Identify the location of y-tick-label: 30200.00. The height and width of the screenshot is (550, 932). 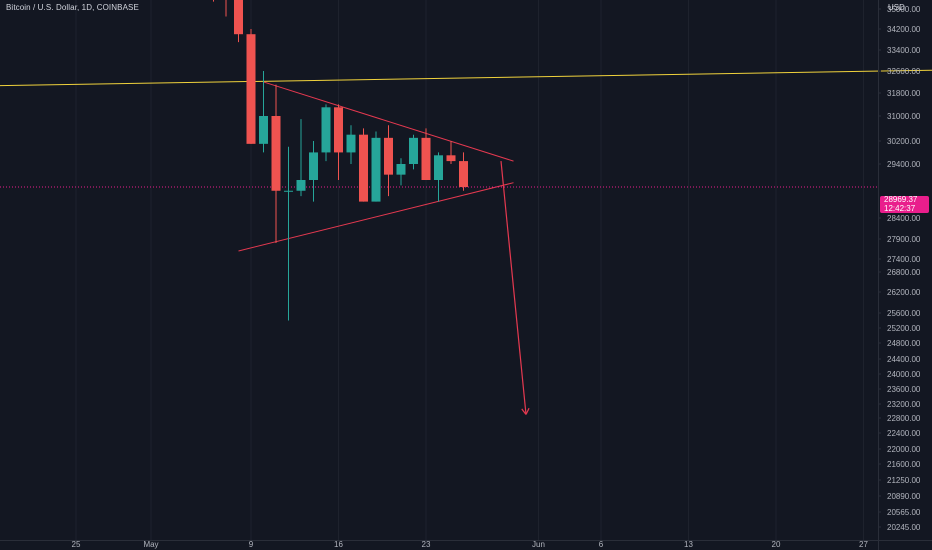
(904, 141).